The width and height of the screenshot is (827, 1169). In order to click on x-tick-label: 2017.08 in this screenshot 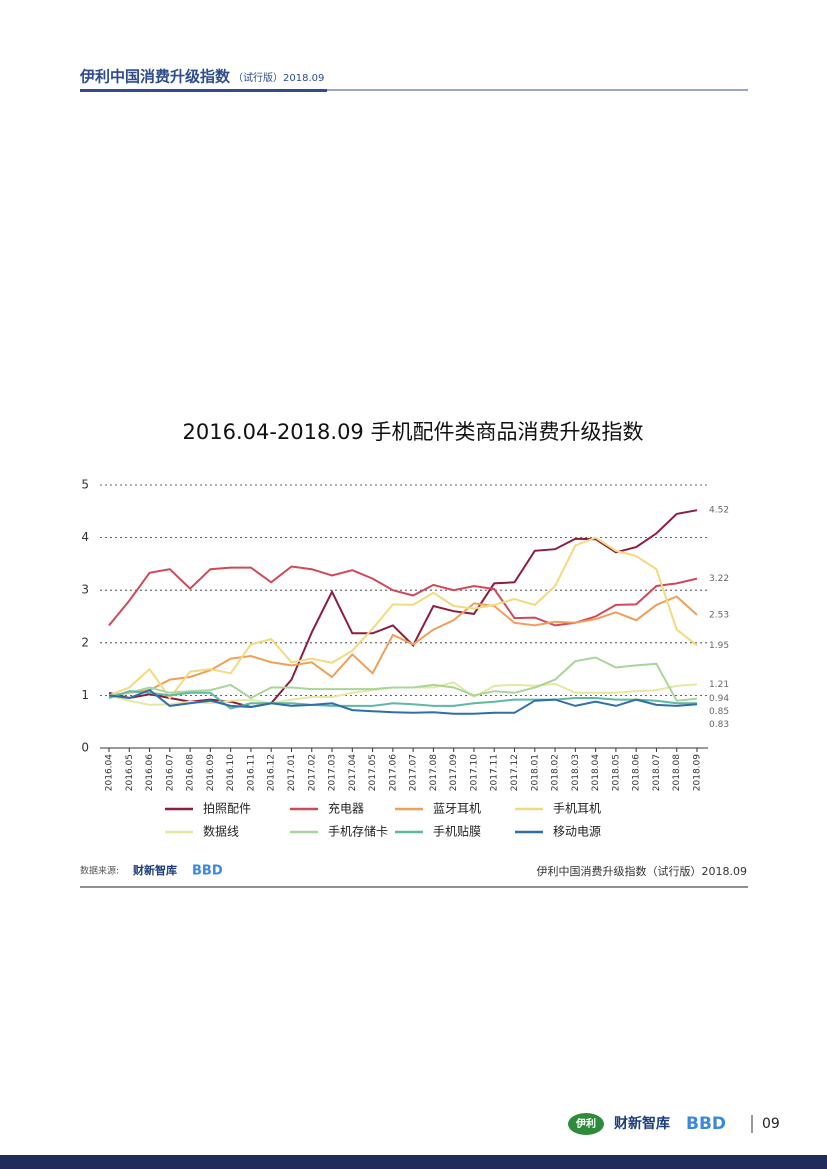, I will do `click(434, 772)`.